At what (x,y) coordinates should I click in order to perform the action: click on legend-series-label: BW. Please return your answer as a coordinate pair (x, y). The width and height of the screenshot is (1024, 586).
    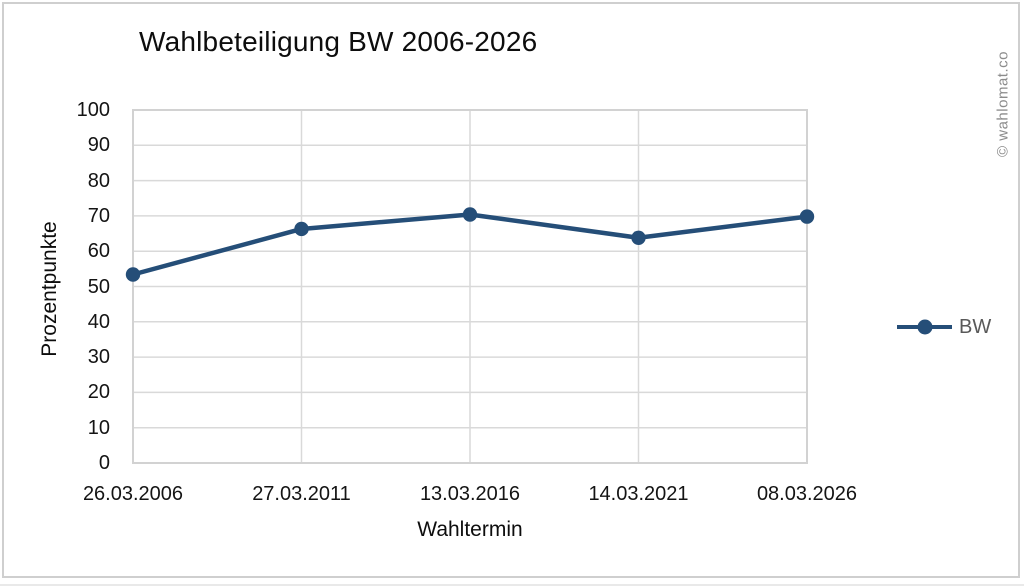
    Looking at the image, I should click on (975, 327).